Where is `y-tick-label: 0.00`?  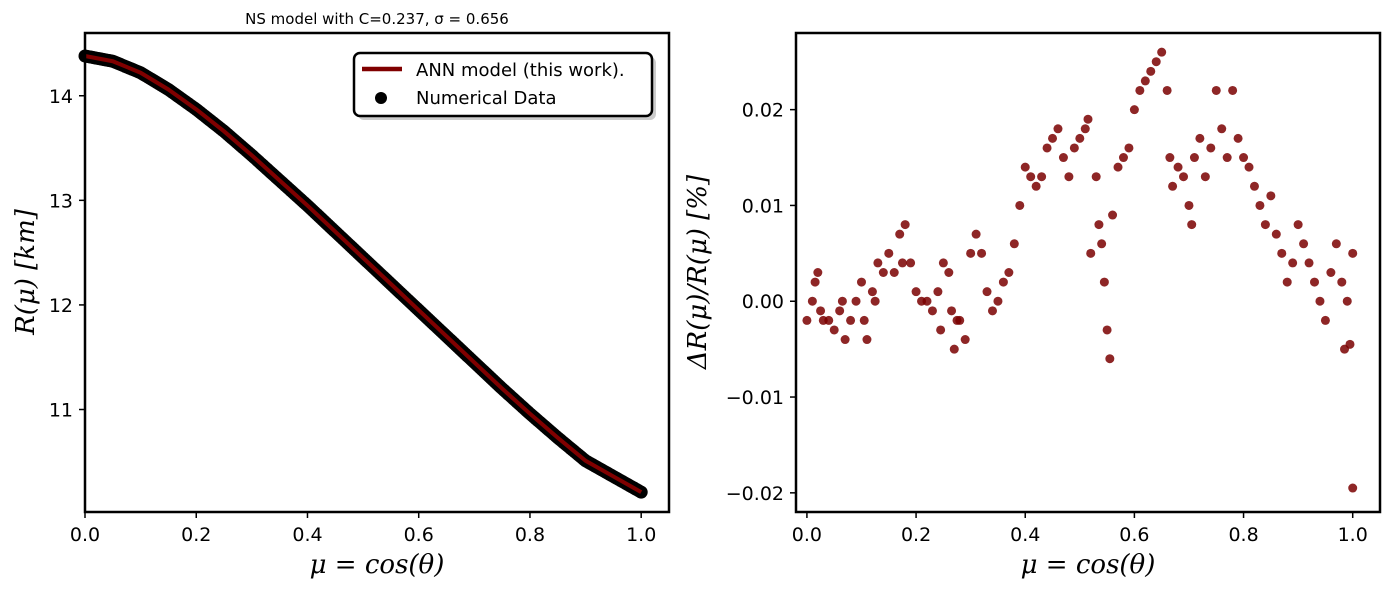 y-tick-label: 0.00 is located at coordinates (763, 302).